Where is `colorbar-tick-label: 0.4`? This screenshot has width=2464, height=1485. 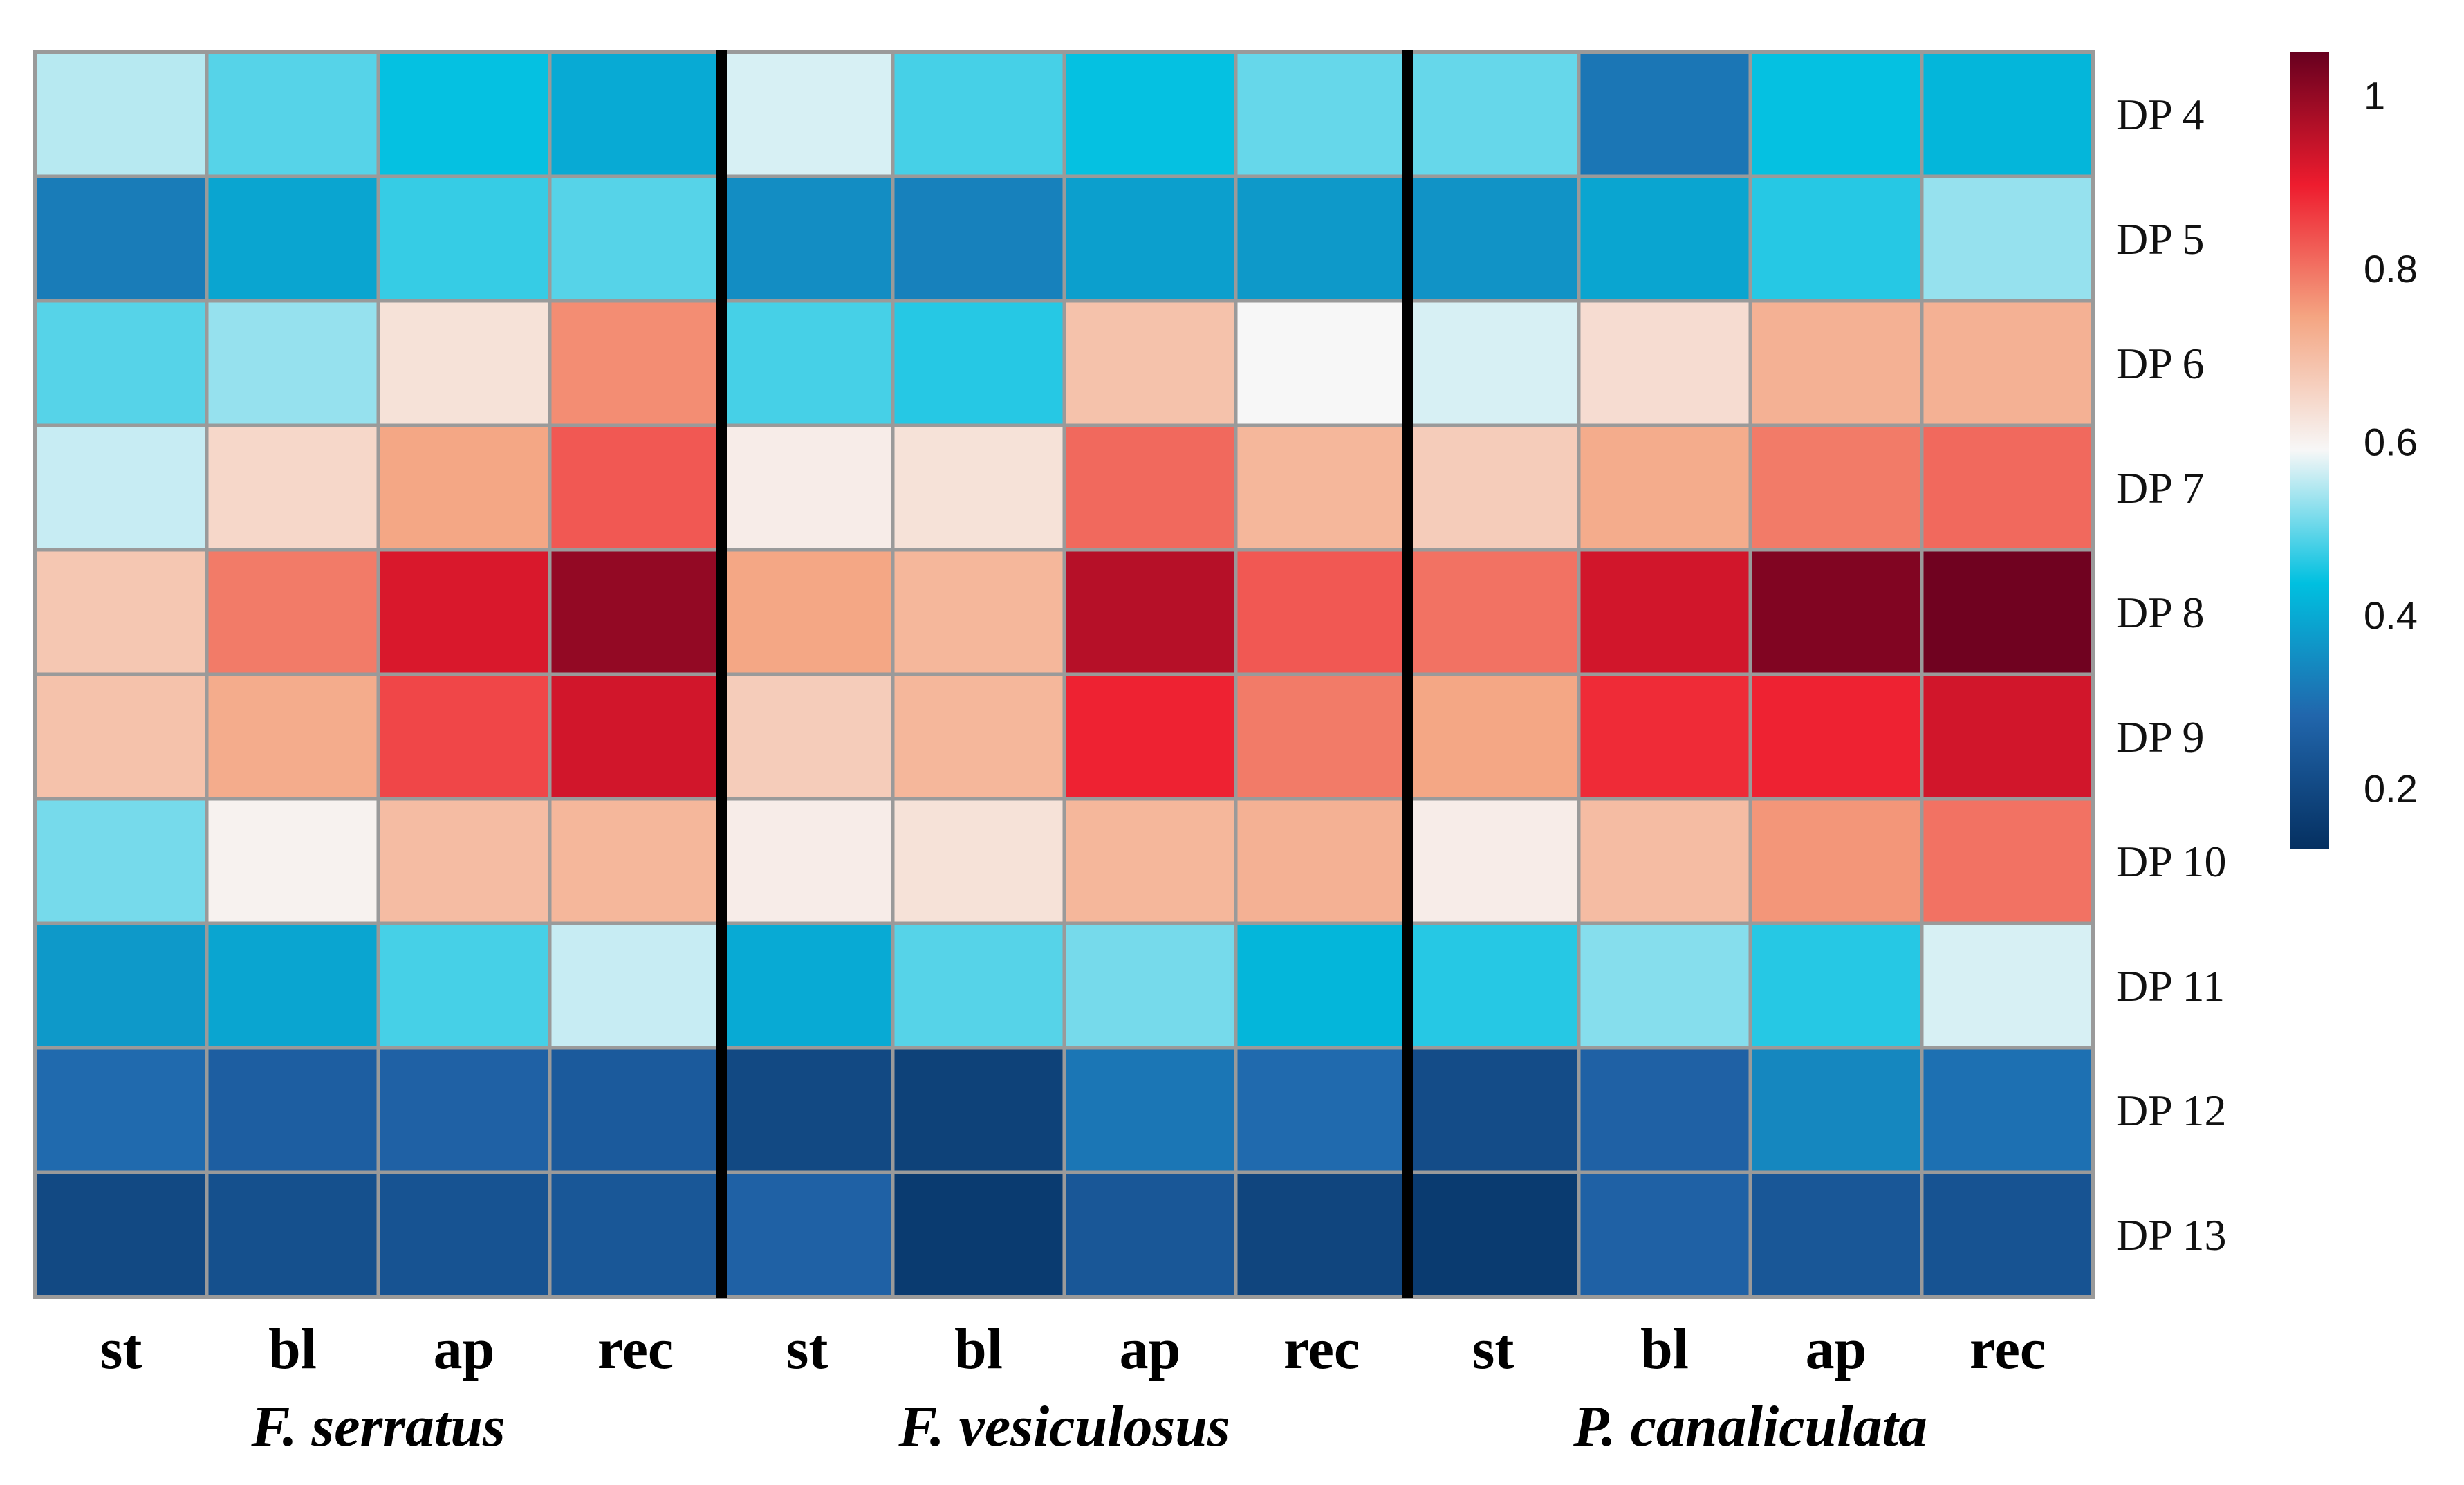
colorbar-tick-label: 0.4 is located at coordinates (2391, 615).